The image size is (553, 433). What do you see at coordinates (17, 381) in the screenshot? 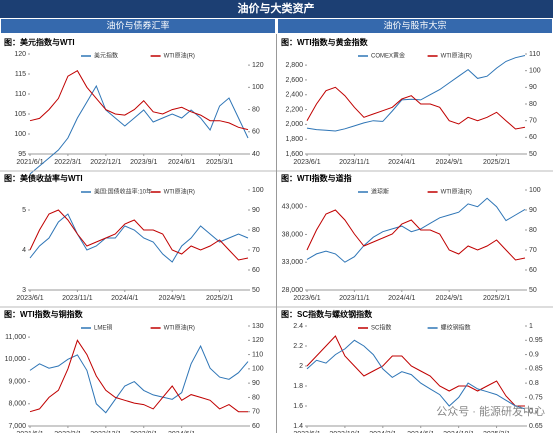
I see `y-tick-label: 9,000` at bounding box center [17, 381].